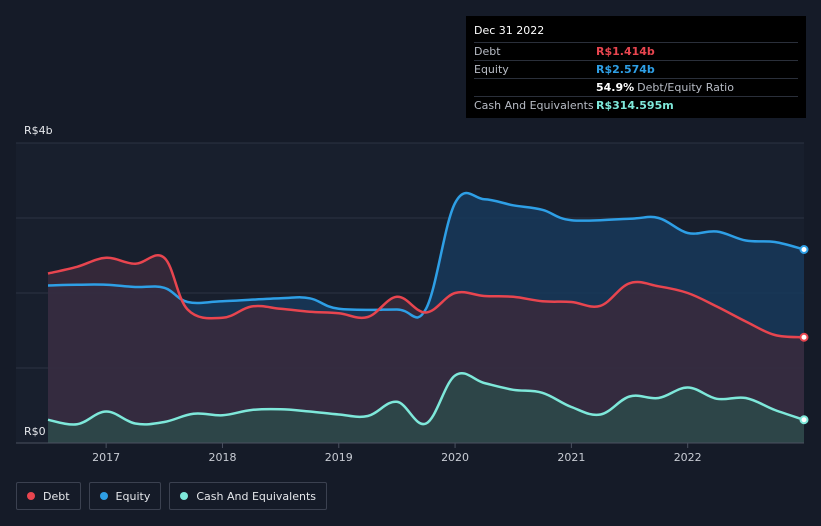 This screenshot has height=526, width=821. What do you see at coordinates (133, 496) in the screenshot?
I see `legend-label: Equity` at bounding box center [133, 496].